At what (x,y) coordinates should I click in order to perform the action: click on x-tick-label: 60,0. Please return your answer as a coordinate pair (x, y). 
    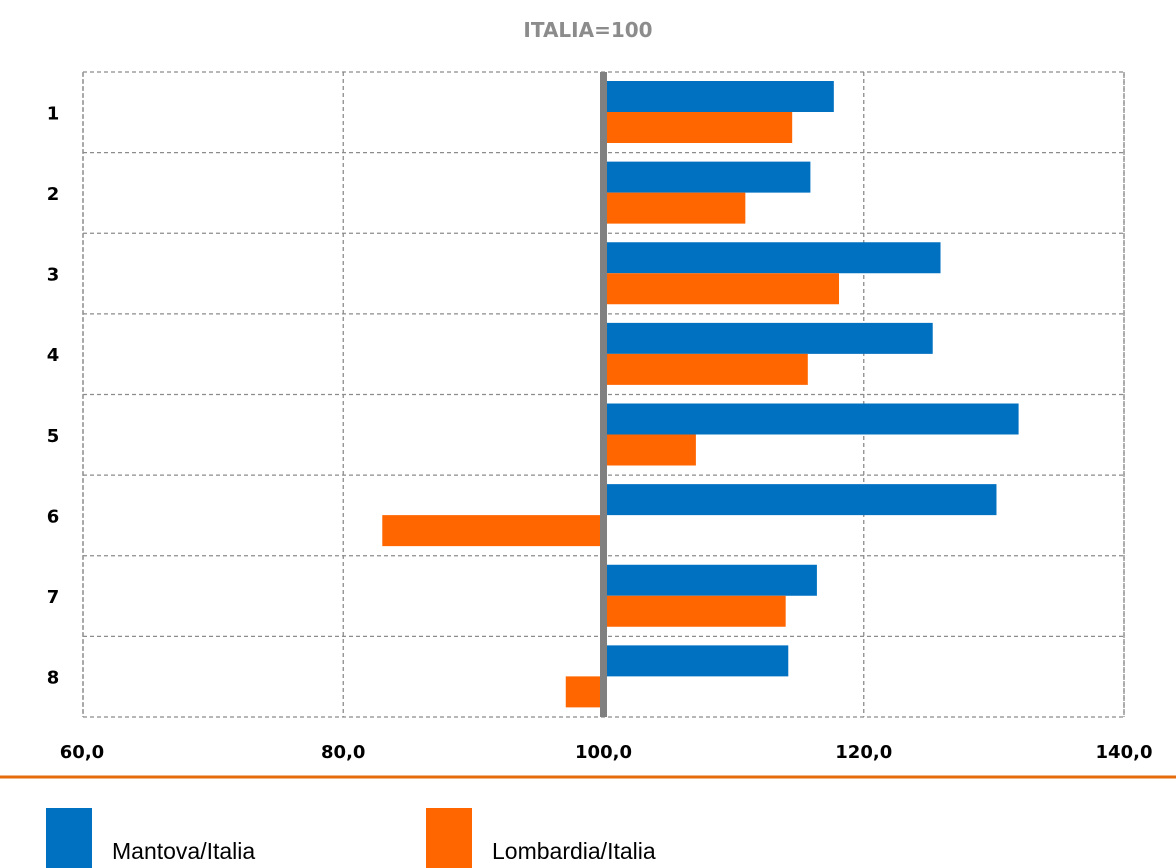
    Looking at the image, I should click on (82, 752).